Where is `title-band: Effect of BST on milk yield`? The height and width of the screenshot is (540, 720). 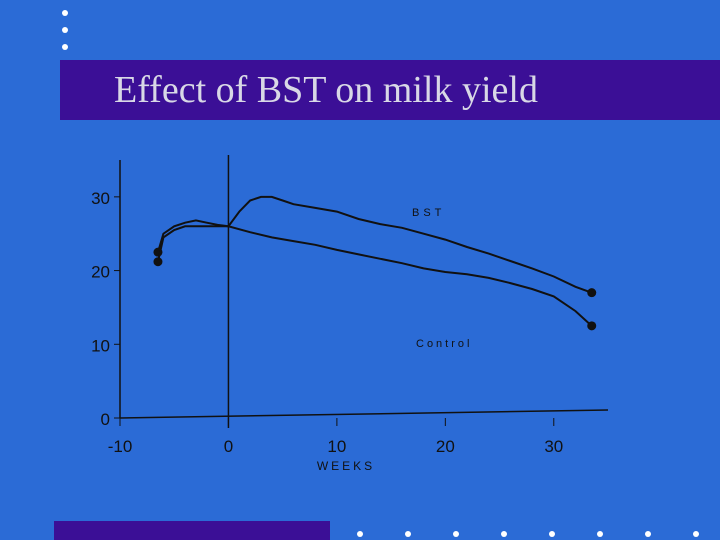
title-band: Effect of BST on milk yield is located at coordinates (390, 90).